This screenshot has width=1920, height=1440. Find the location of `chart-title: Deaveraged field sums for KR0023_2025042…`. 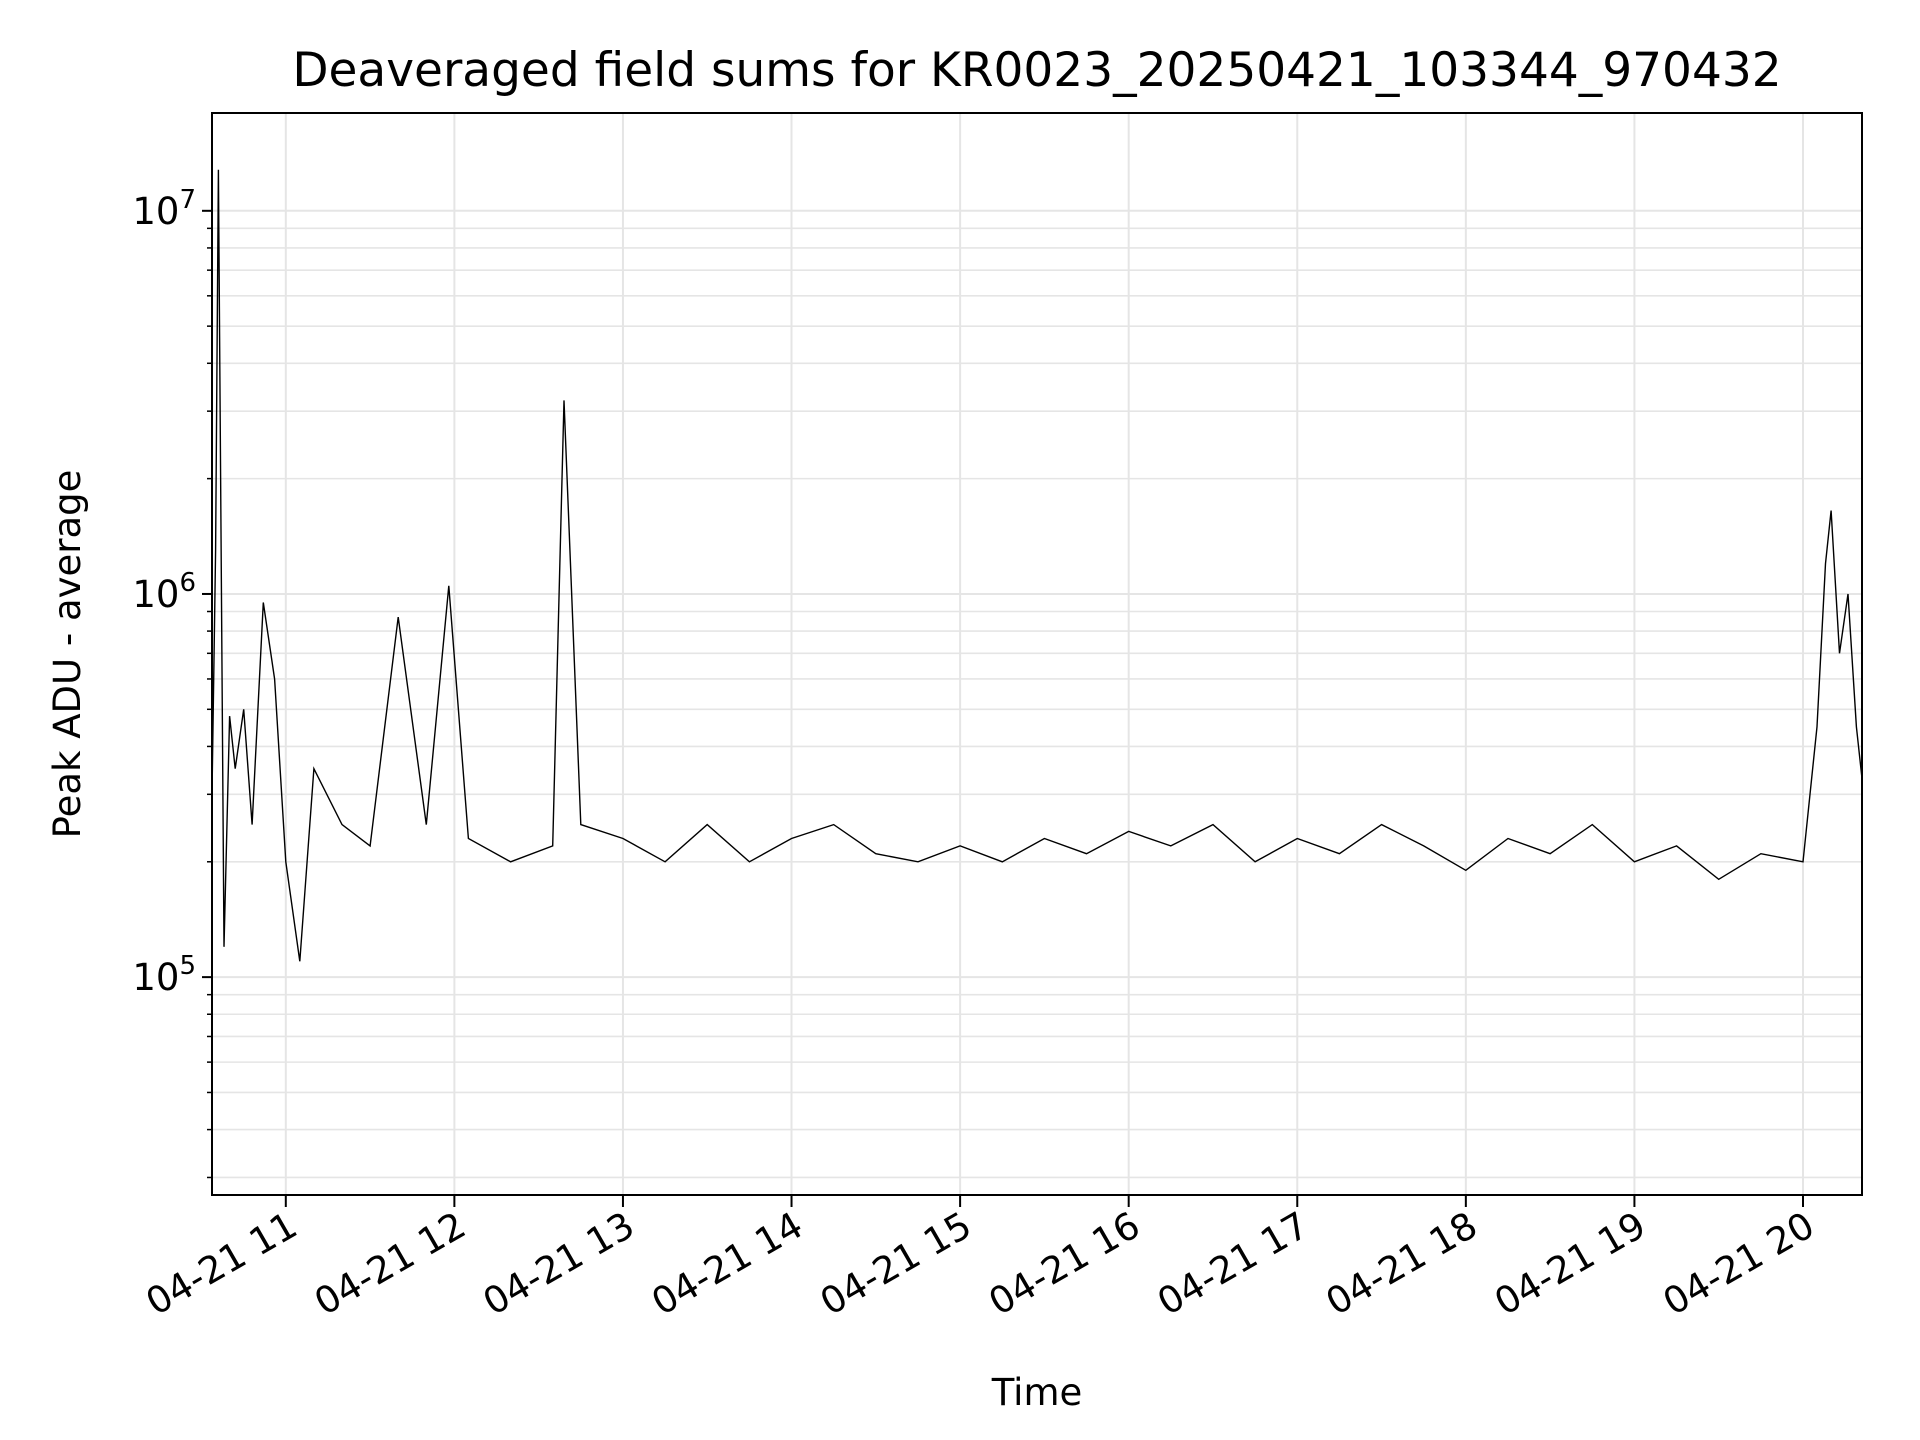

chart-title: Deaveraged field sums for KR0023_2025042… is located at coordinates (1036, 70).